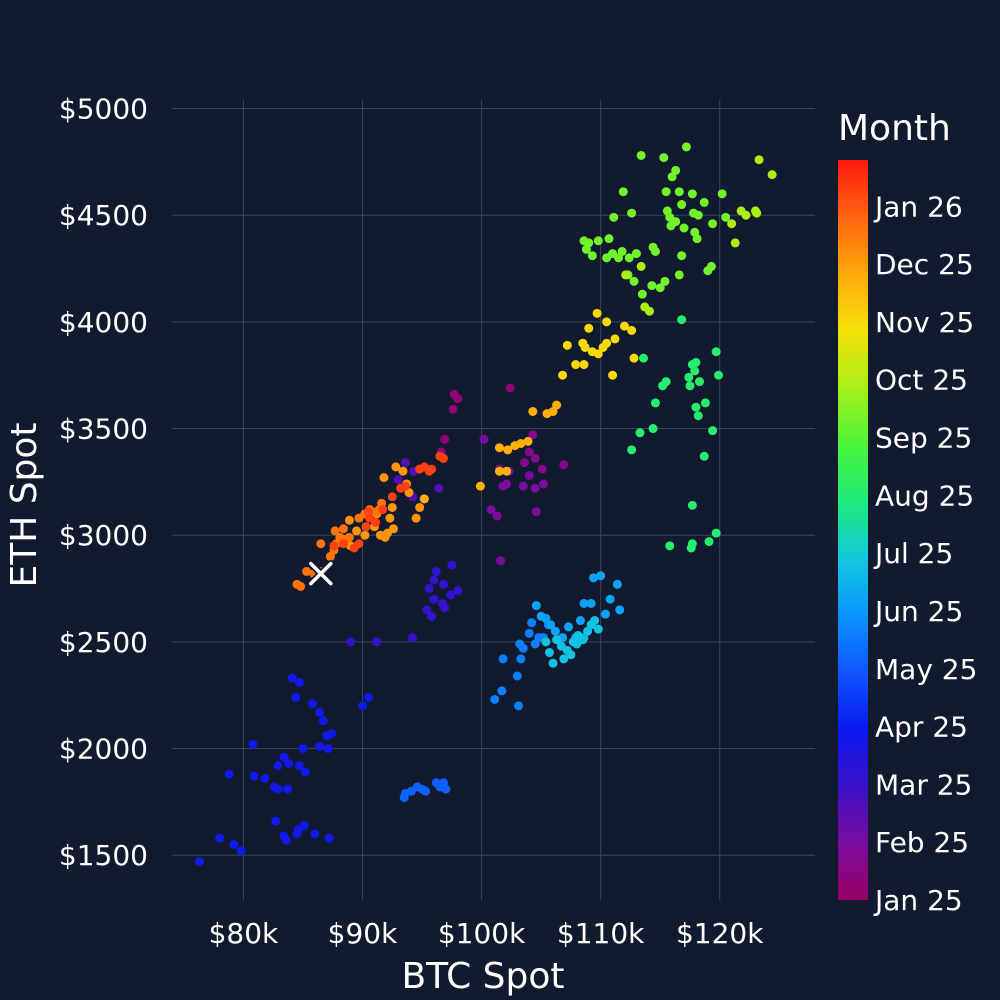  Describe the element at coordinates (924, 264) in the screenshot. I see `colorbar-tick-label: Dec 25` at that location.